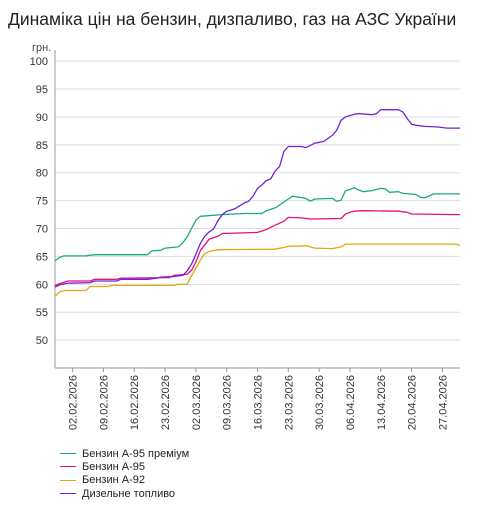  Describe the element at coordinates (42, 146) in the screenshot. I see `y-tick-label: 85` at that location.